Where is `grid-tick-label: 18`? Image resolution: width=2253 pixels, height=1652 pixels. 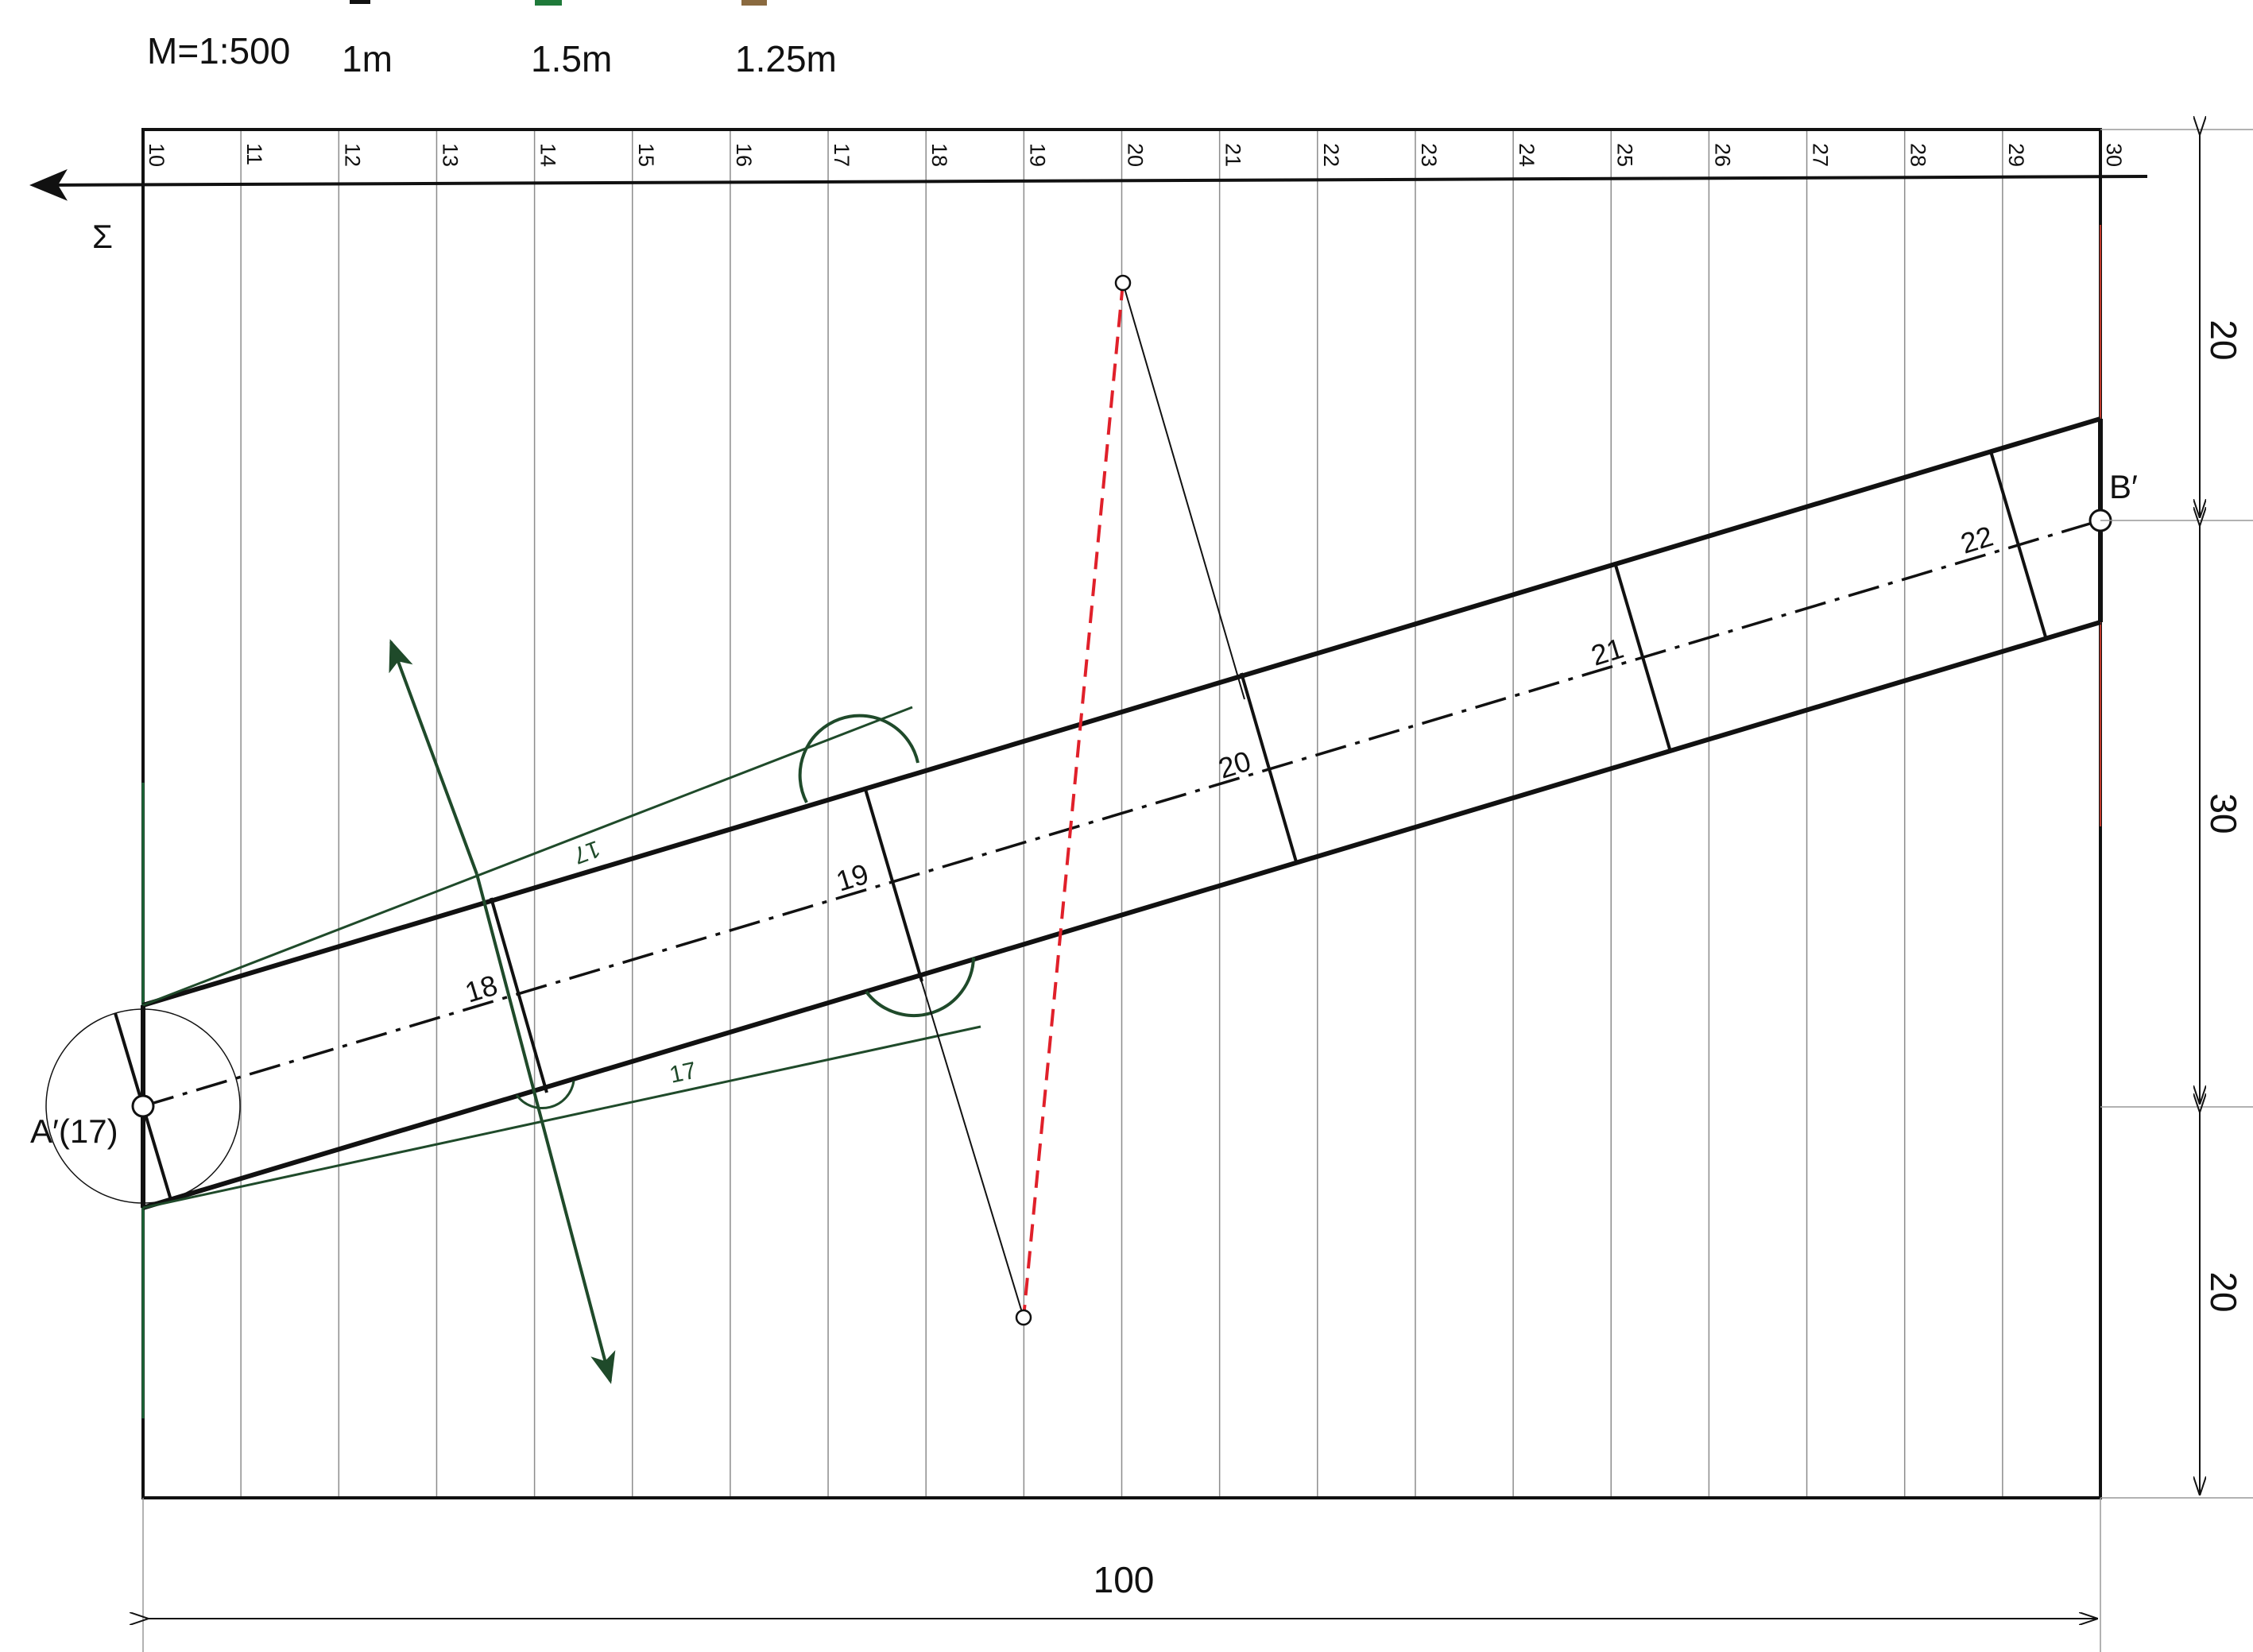 grid-tick-label: 18 is located at coordinates (939, 155).